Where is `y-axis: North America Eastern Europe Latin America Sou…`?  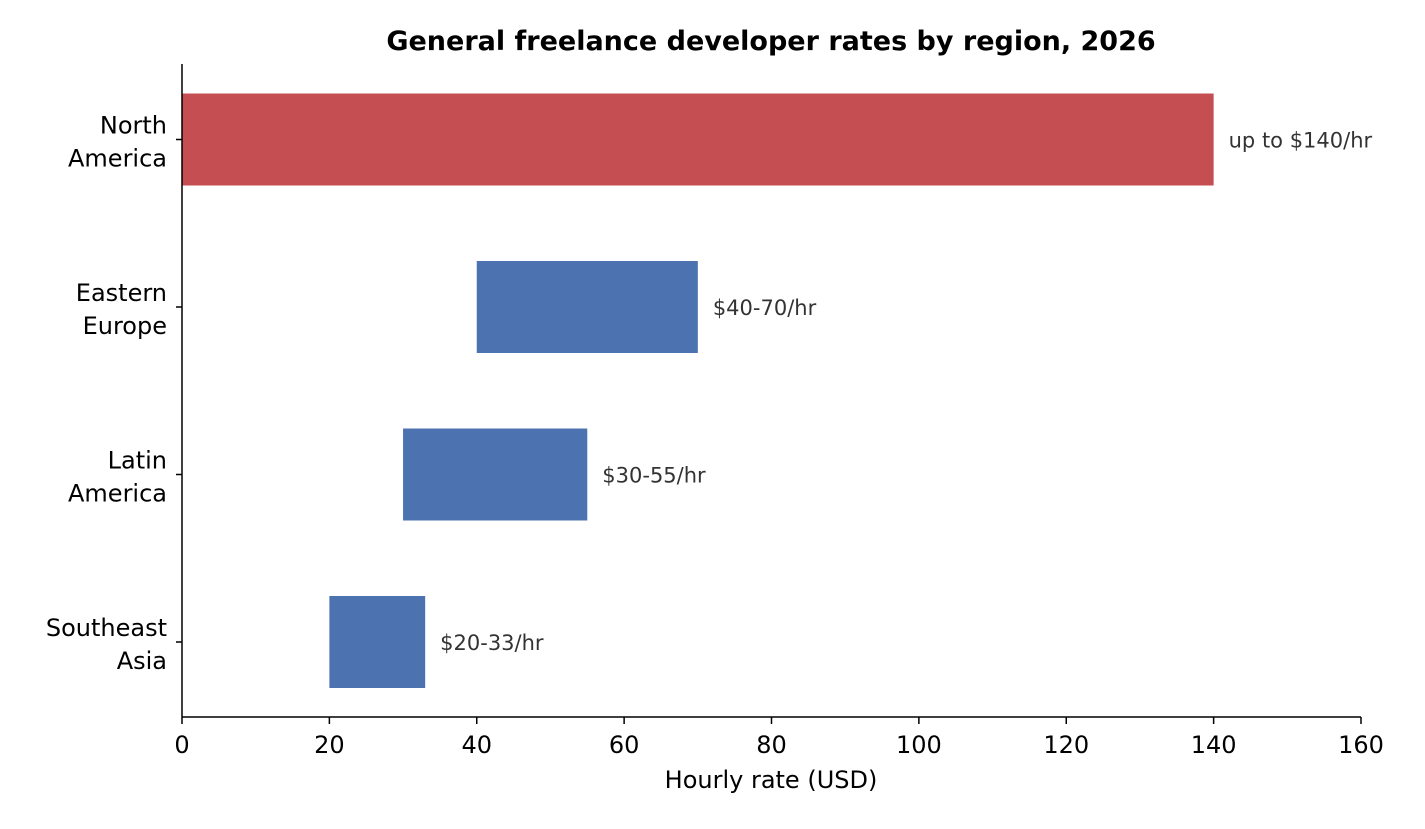 y-axis: North America Eastern Europe Latin America Sou… is located at coordinates (114, 390).